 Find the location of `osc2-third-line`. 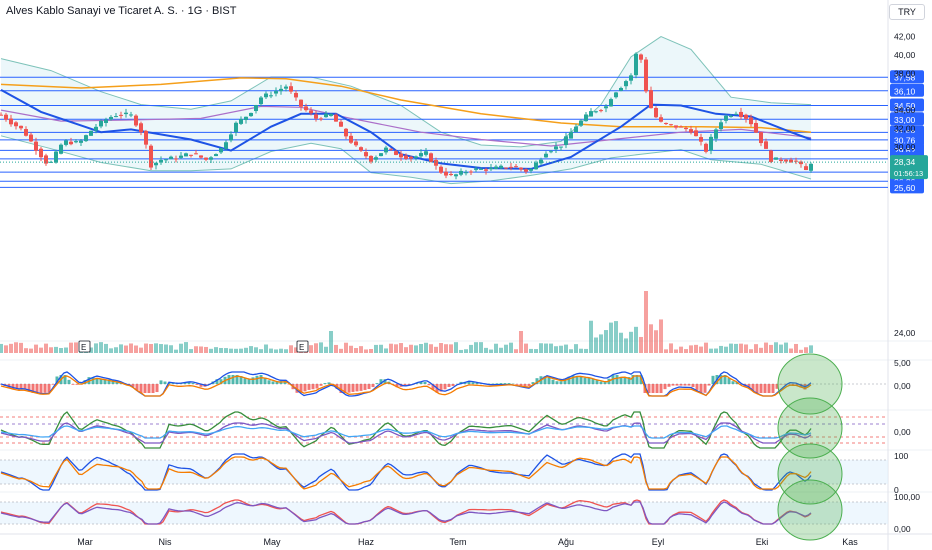

osc2-third-line is located at coordinates (406, 432).